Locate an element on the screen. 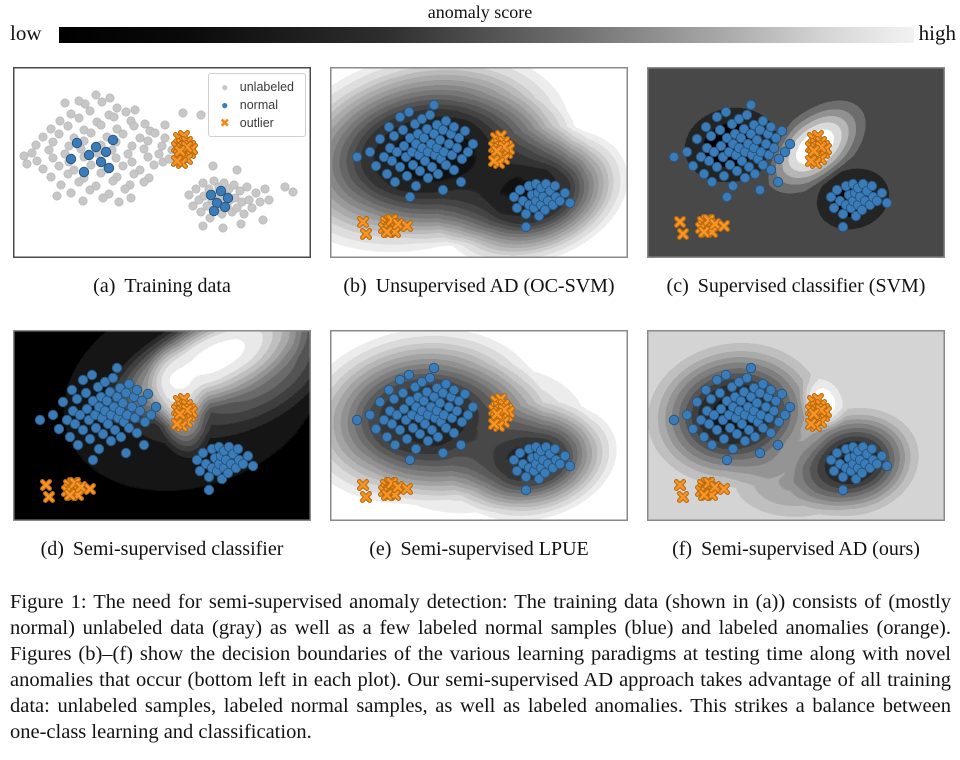  subplot-b-plot is located at coordinates (479, 162).